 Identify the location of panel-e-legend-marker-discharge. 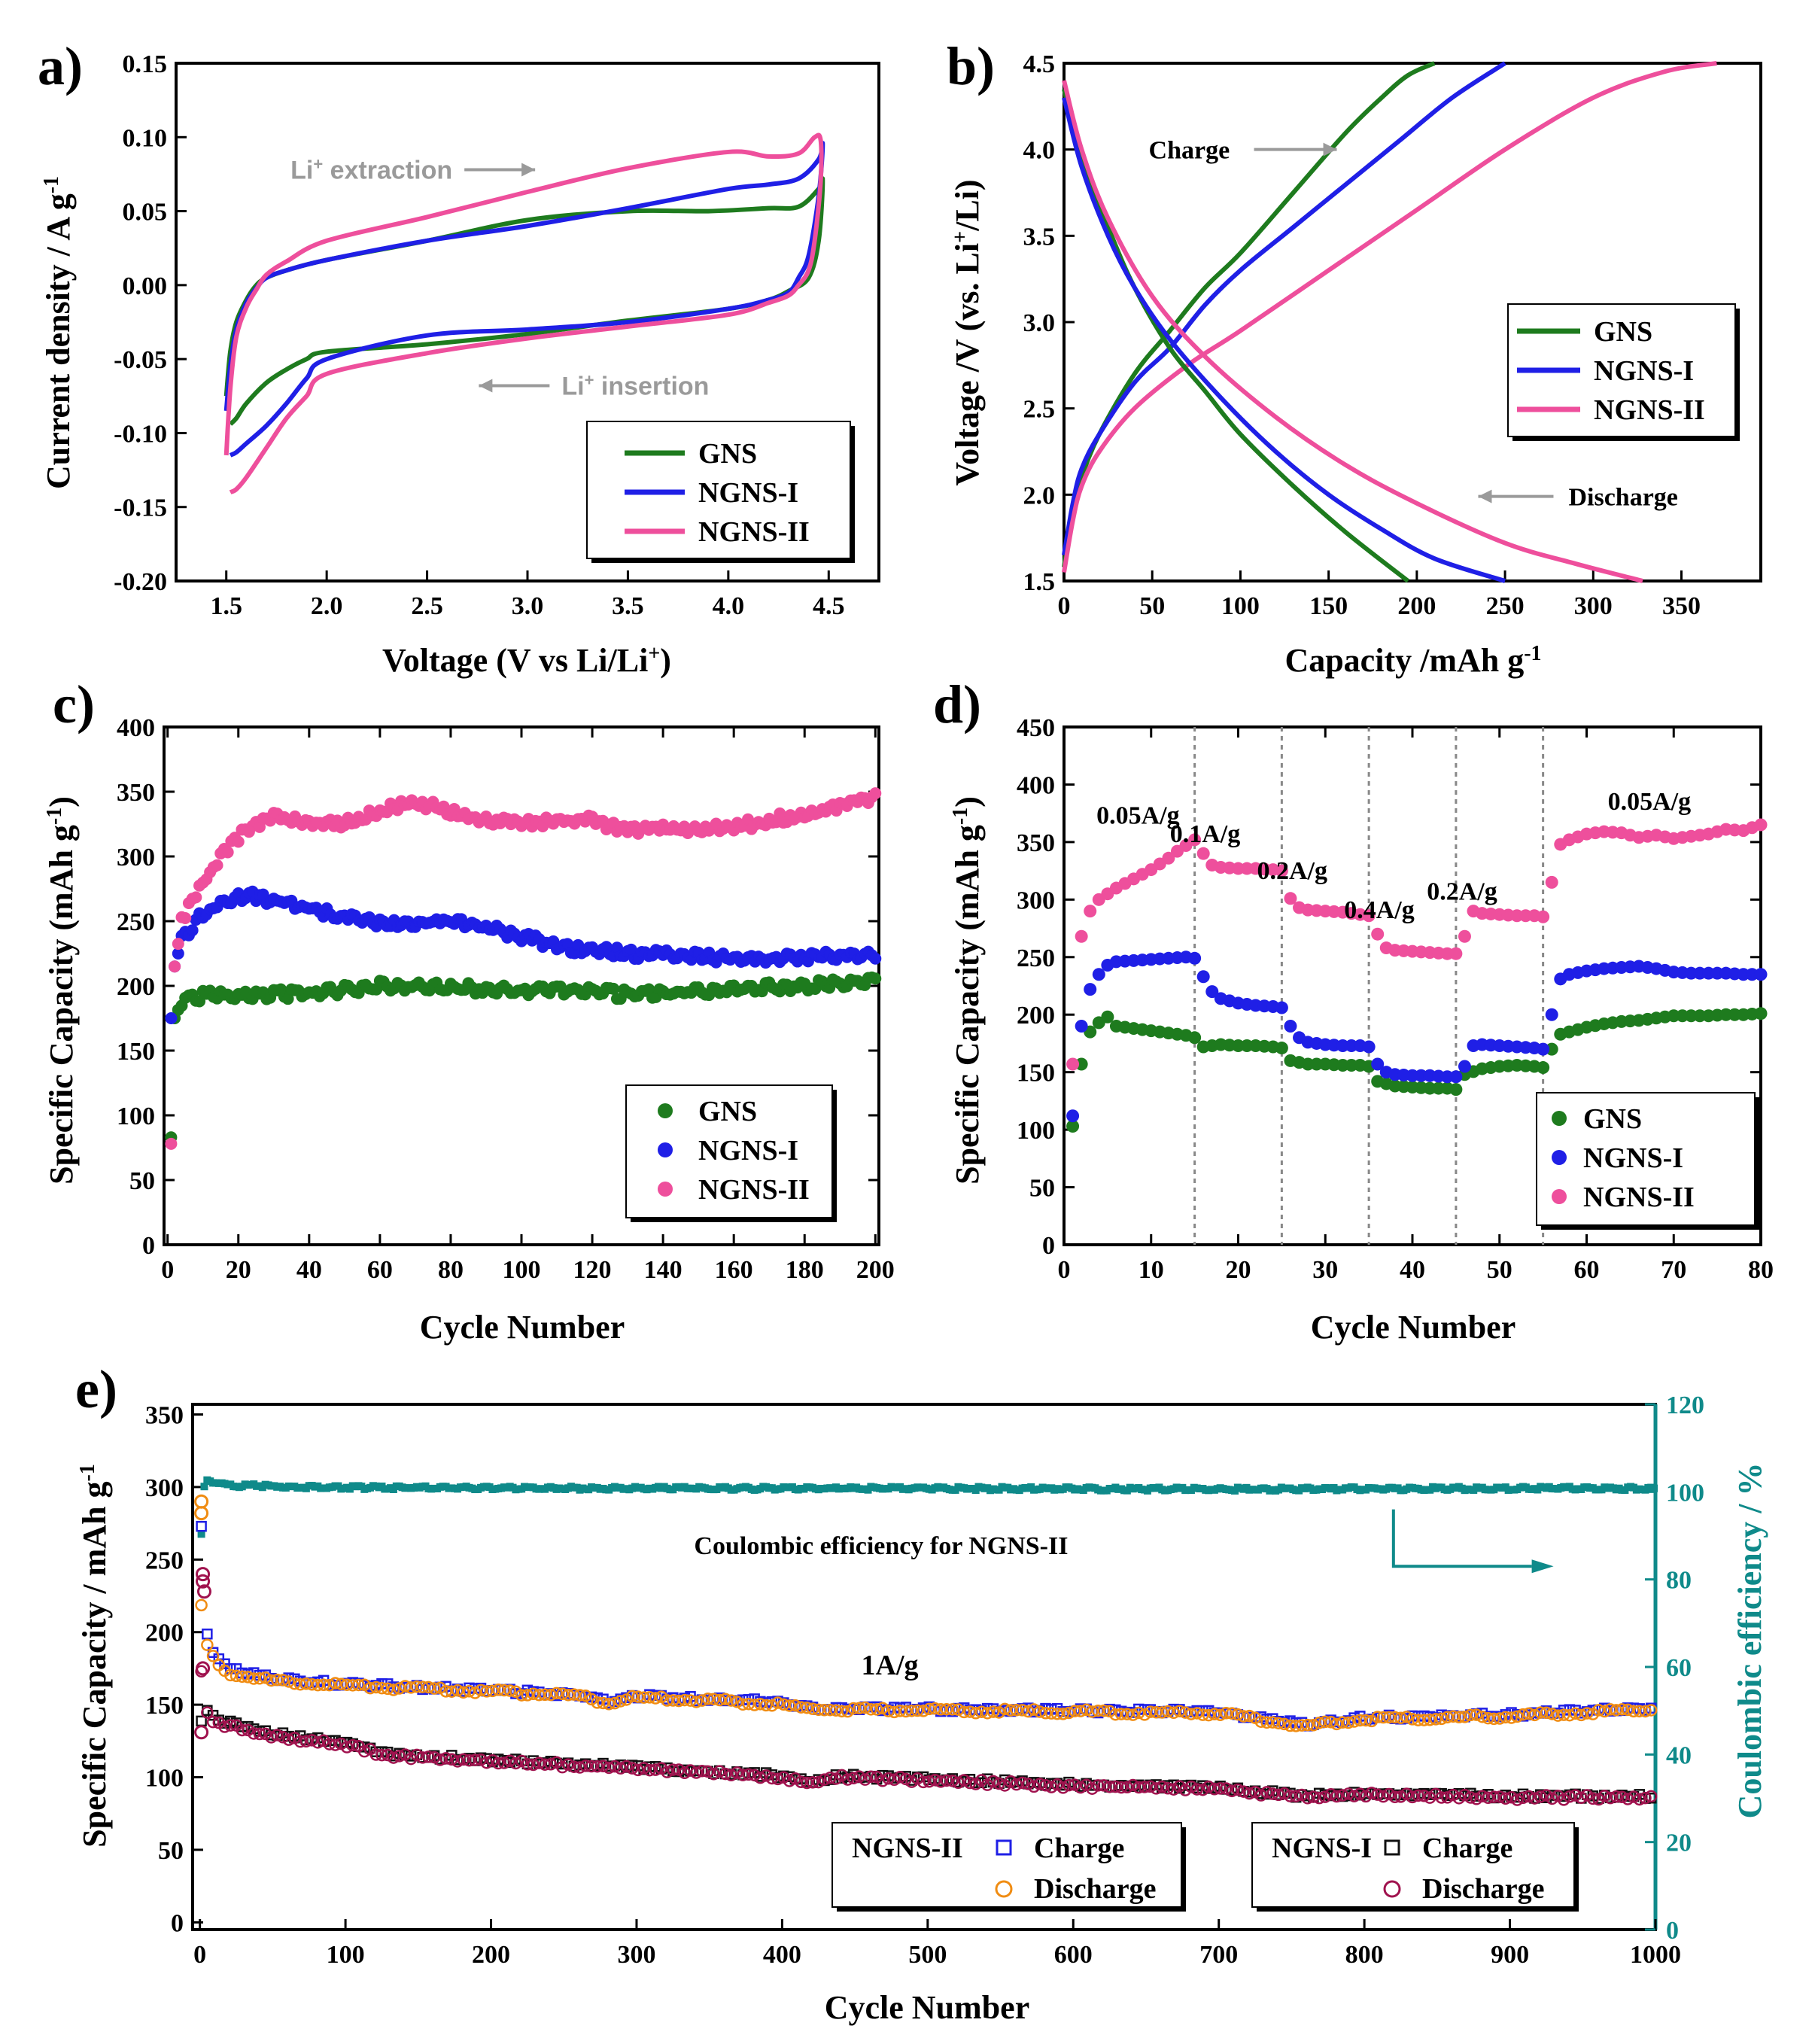
(1392, 1889).